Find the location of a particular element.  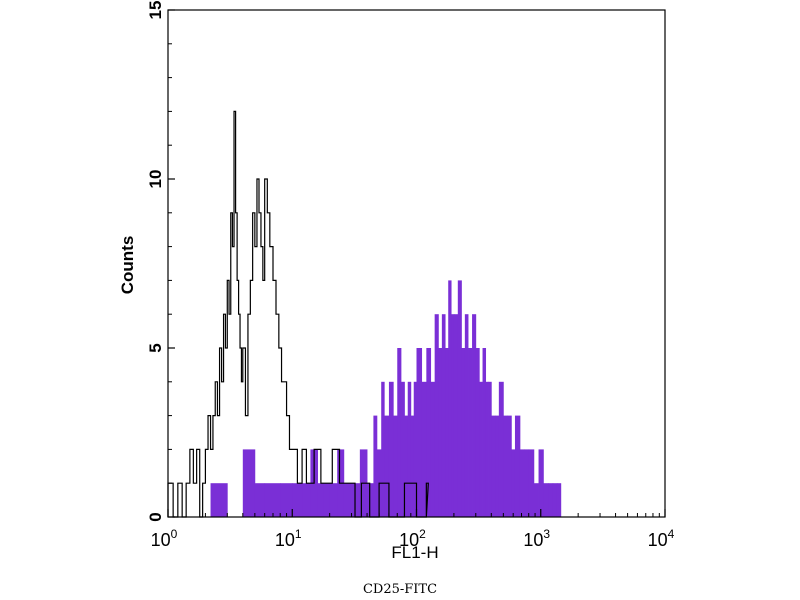

y-axis: 0 5 10 15 is located at coordinates (160, 261).